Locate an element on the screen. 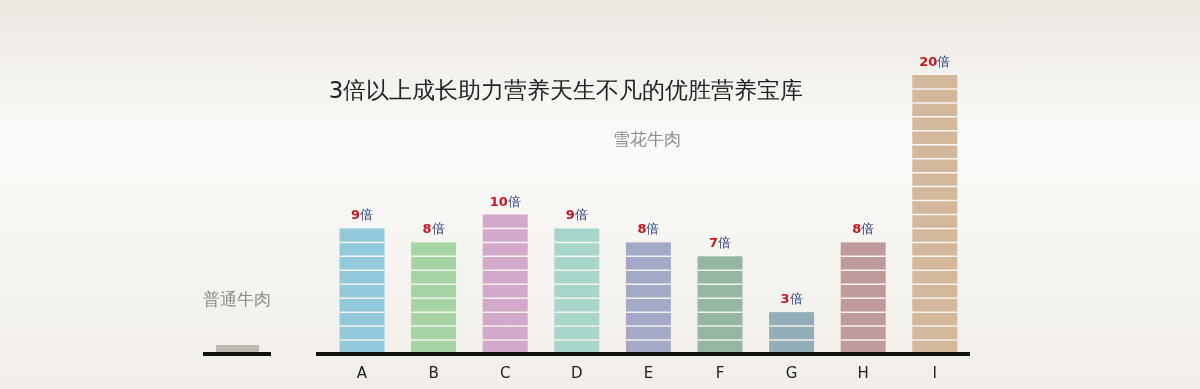 The height and width of the screenshot is (389, 1200). x-tick-label: F is located at coordinates (720, 373).